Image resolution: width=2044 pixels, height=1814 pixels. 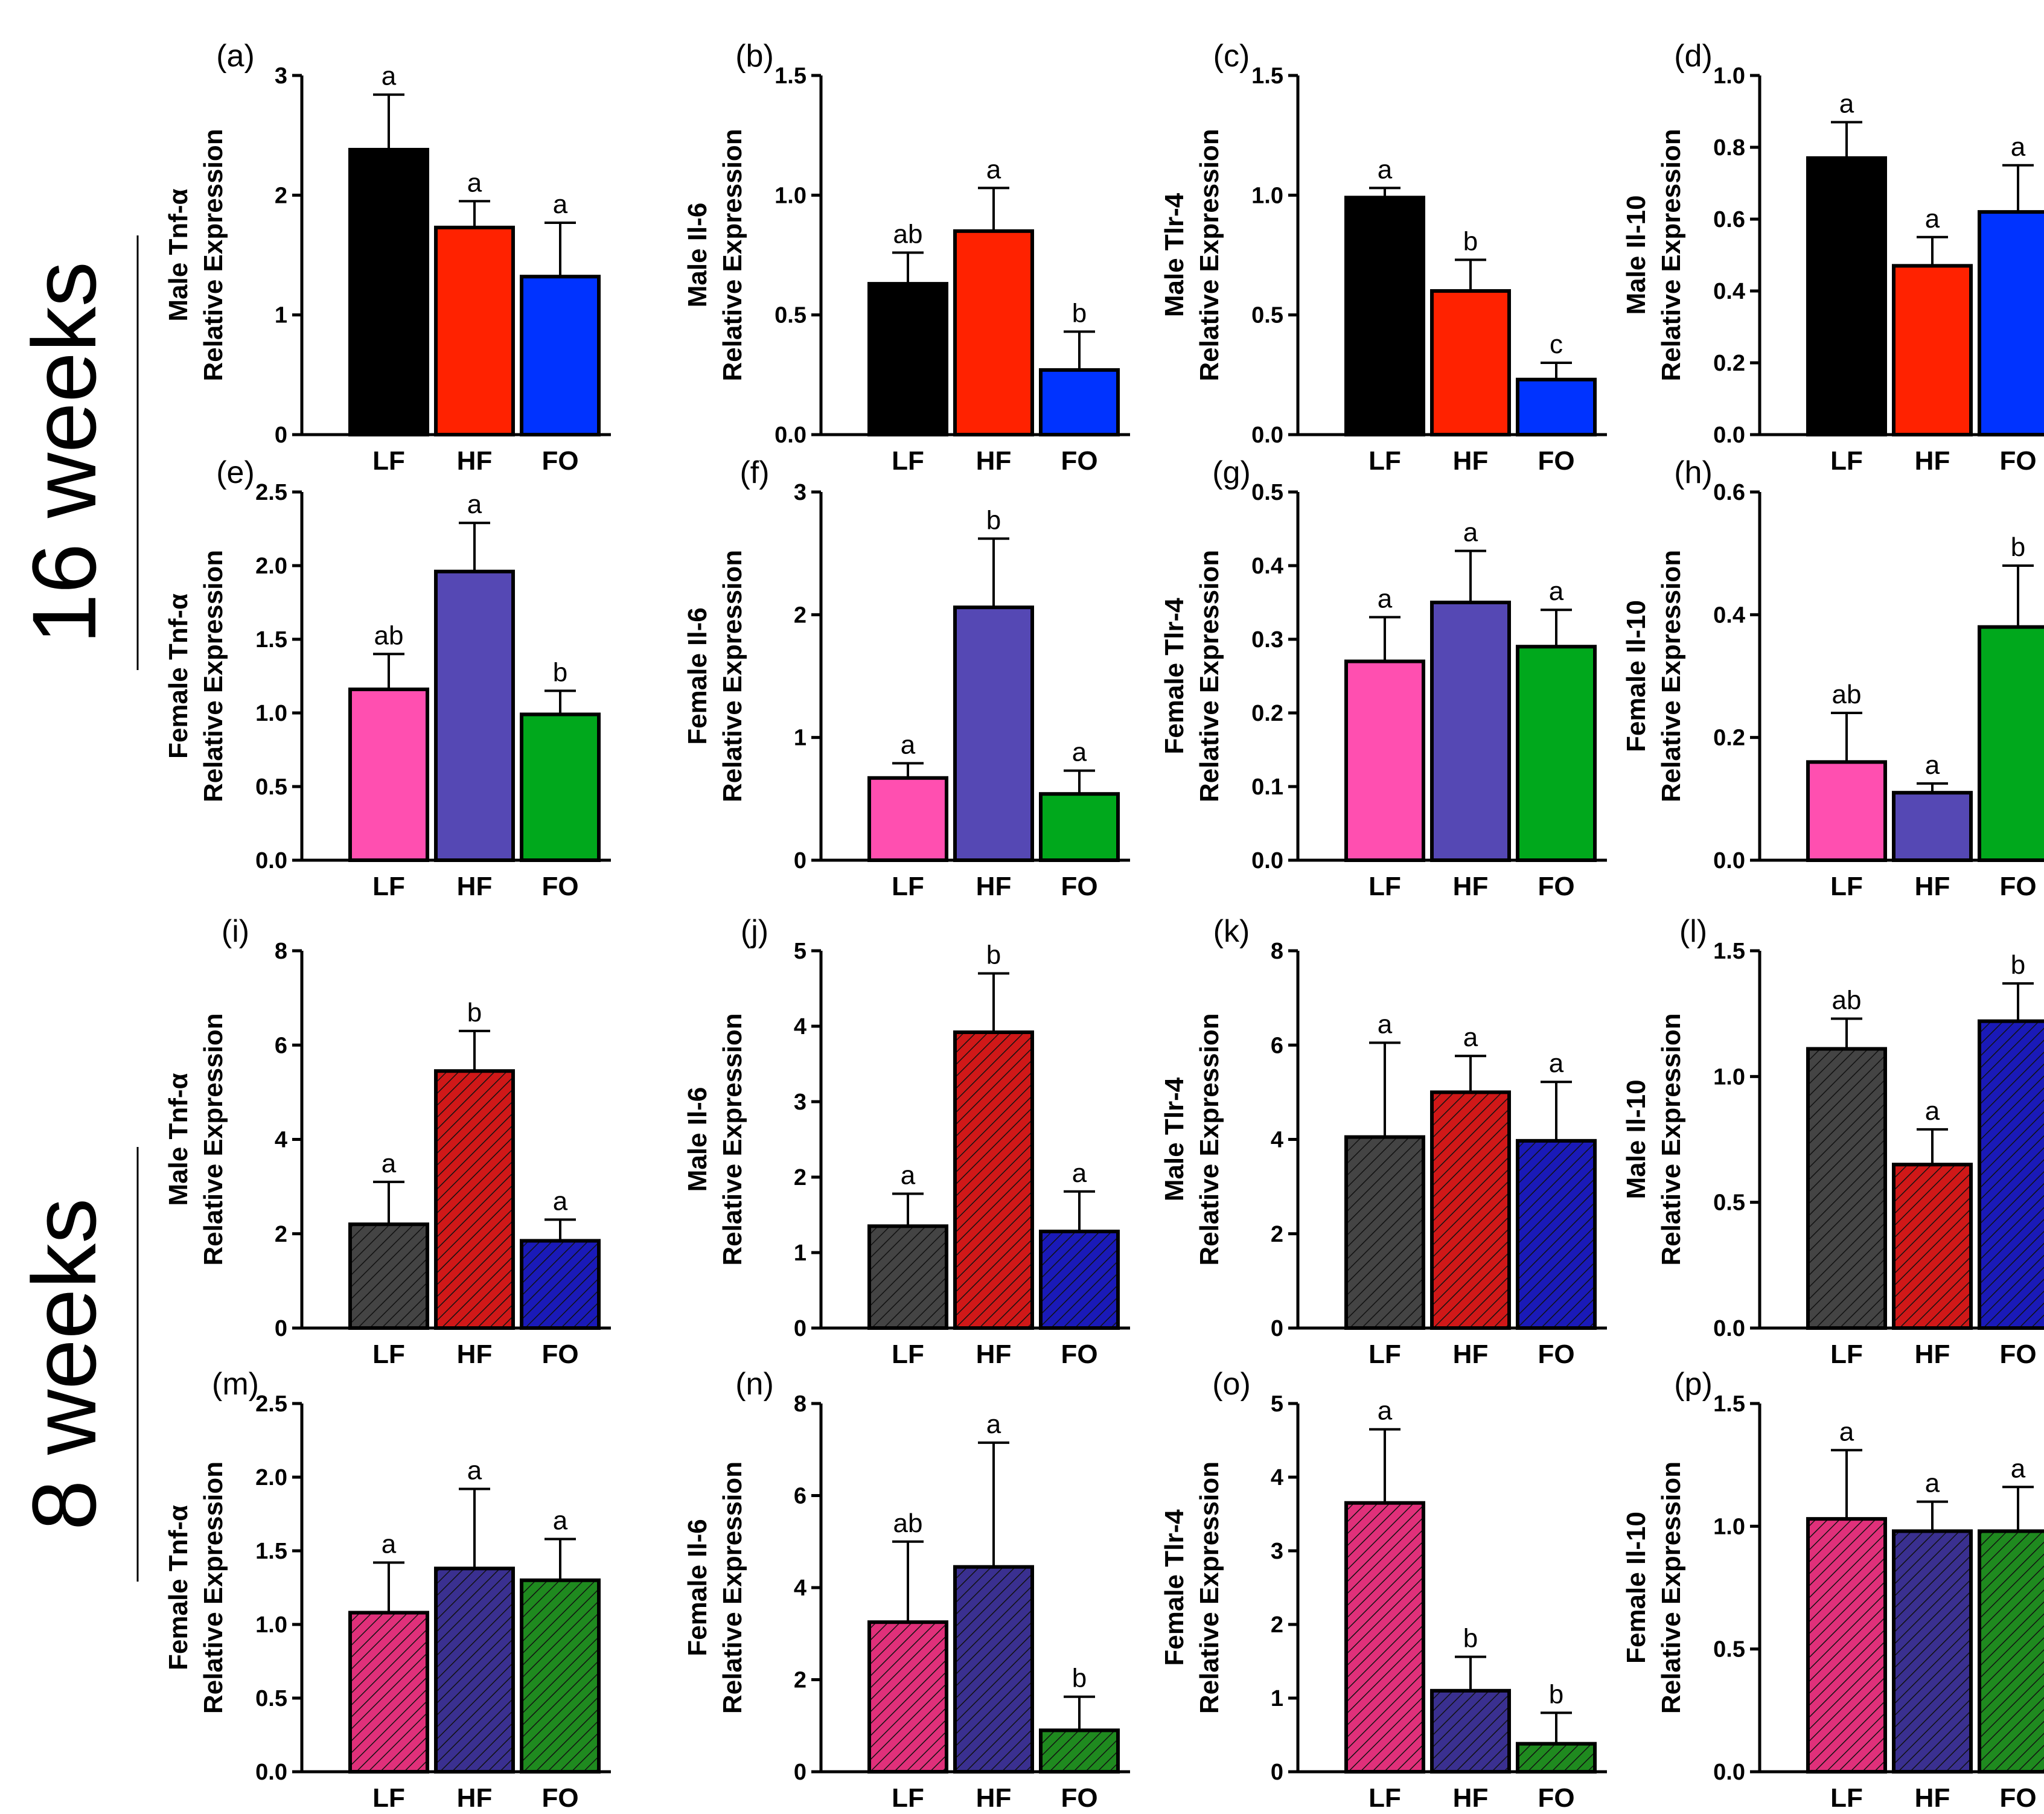 I want to click on panel-letter-c: (c), so click(x=1231, y=56).